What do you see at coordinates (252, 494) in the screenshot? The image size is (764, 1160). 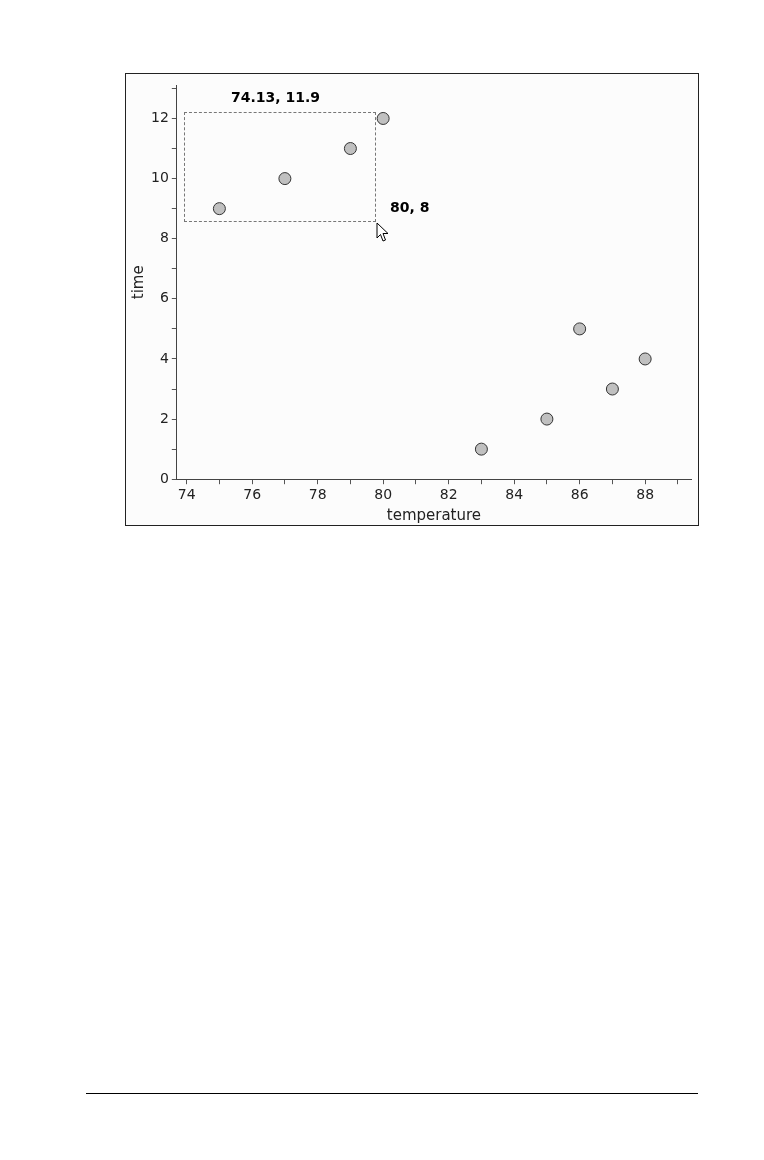 I see `x-tick-label: 76` at bounding box center [252, 494].